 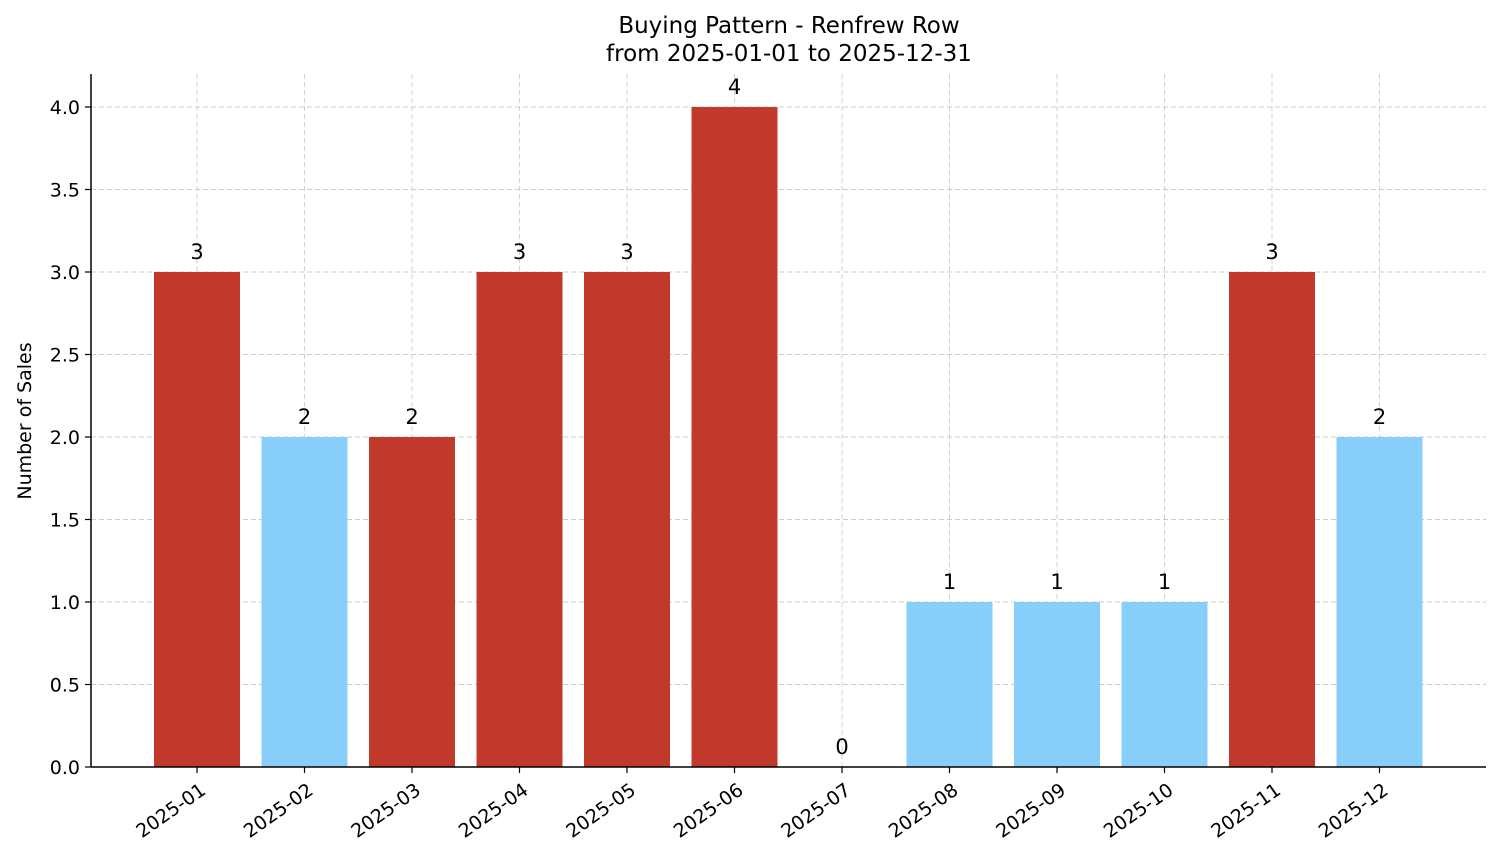 What do you see at coordinates (411, 417) in the screenshot?
I see `data-label-2025-03: 2` at bounding box center [411, 417].